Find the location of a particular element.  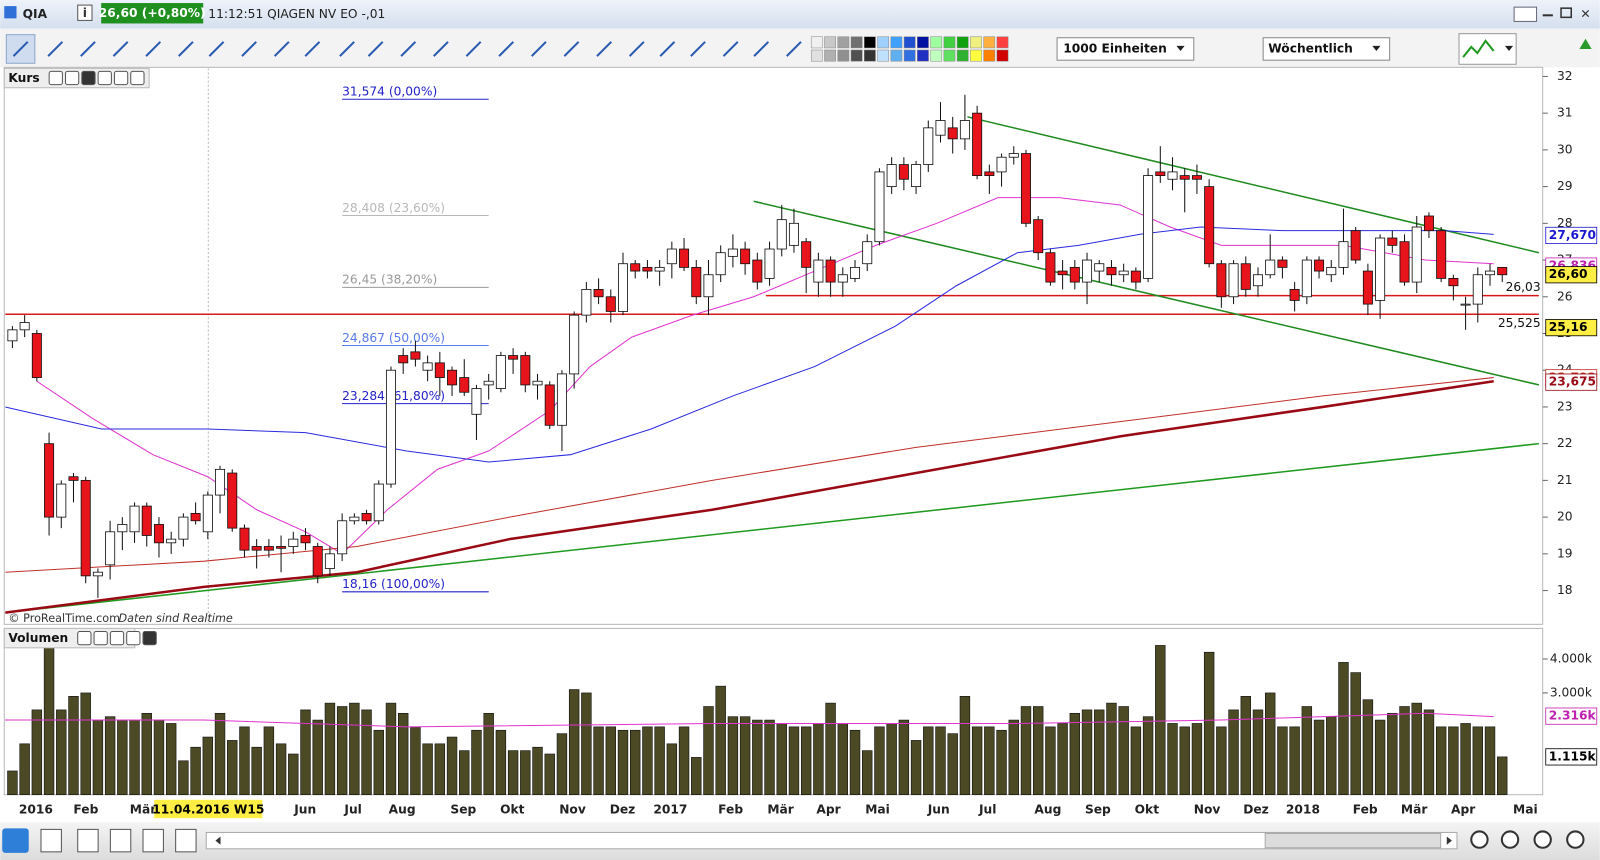

x-tick-label: Jun is located at coordinates (304, 810).